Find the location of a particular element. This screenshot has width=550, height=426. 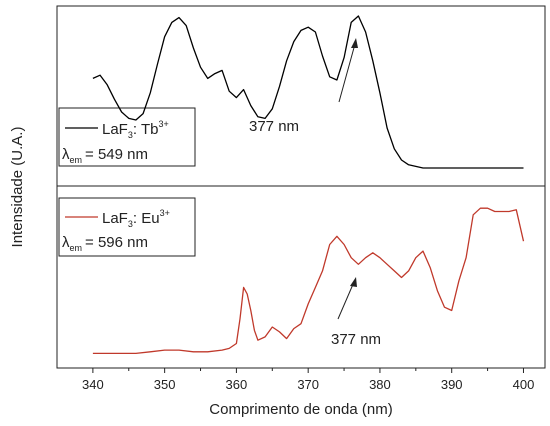

bottom-legend-box is located at coordinates (127, 227).